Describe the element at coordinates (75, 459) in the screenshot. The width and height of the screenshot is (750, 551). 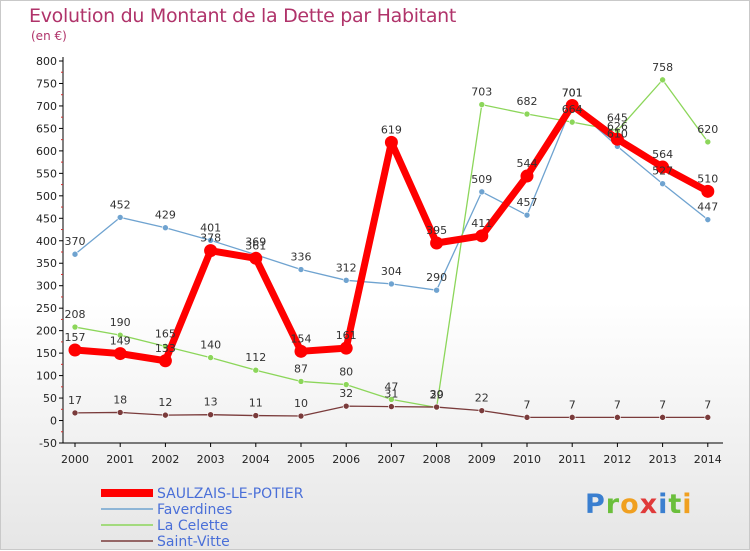
I see `x-tick-label: 2000` at that location.